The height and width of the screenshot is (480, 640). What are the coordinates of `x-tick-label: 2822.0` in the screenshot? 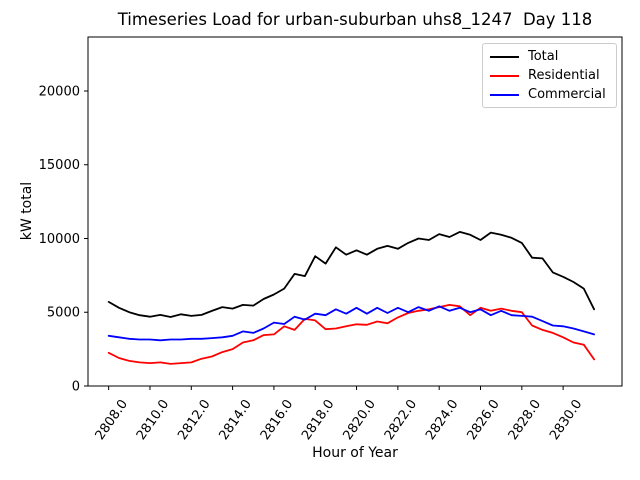 It's located at (401, 420).